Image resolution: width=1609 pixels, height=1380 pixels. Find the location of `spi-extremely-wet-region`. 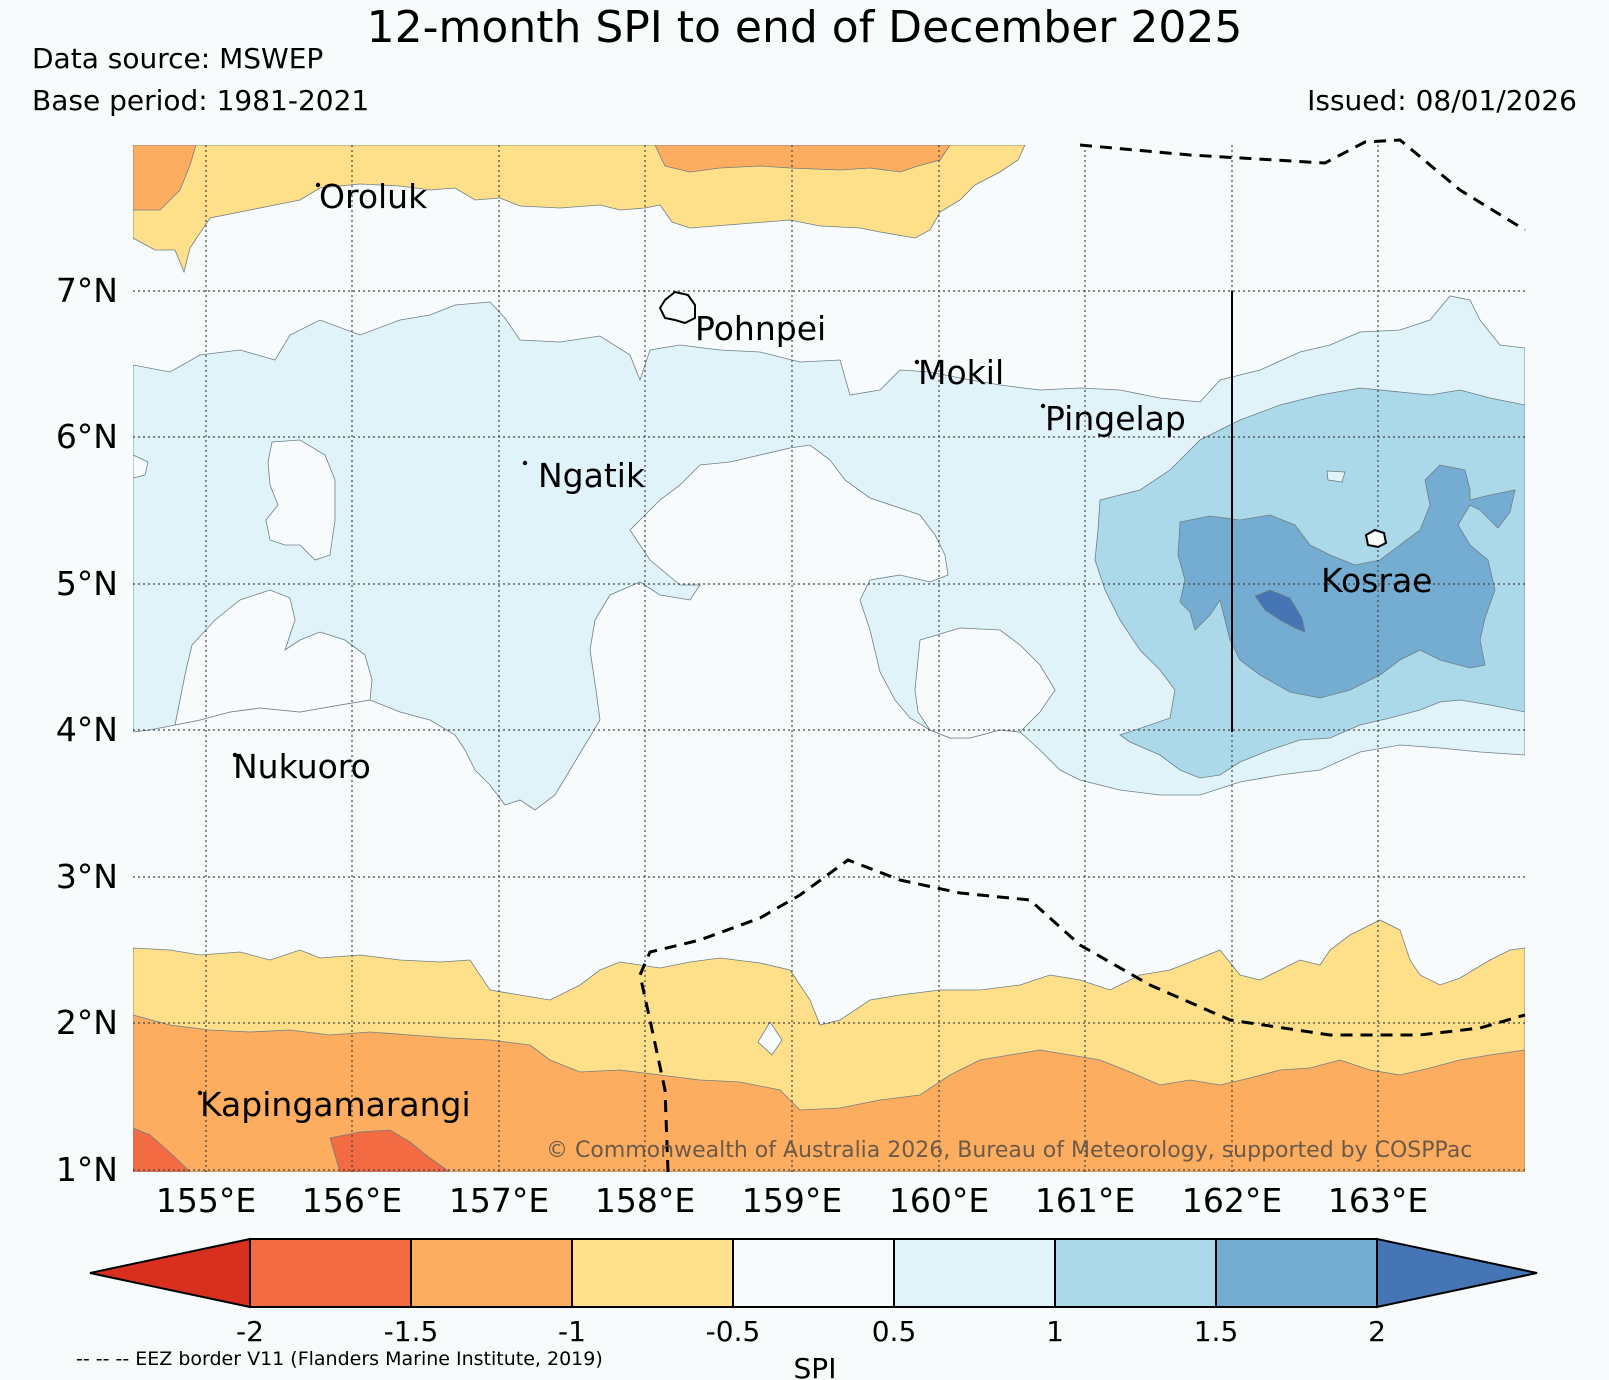

spi-extremely-wet-region is located at coordinates (1280, 611).